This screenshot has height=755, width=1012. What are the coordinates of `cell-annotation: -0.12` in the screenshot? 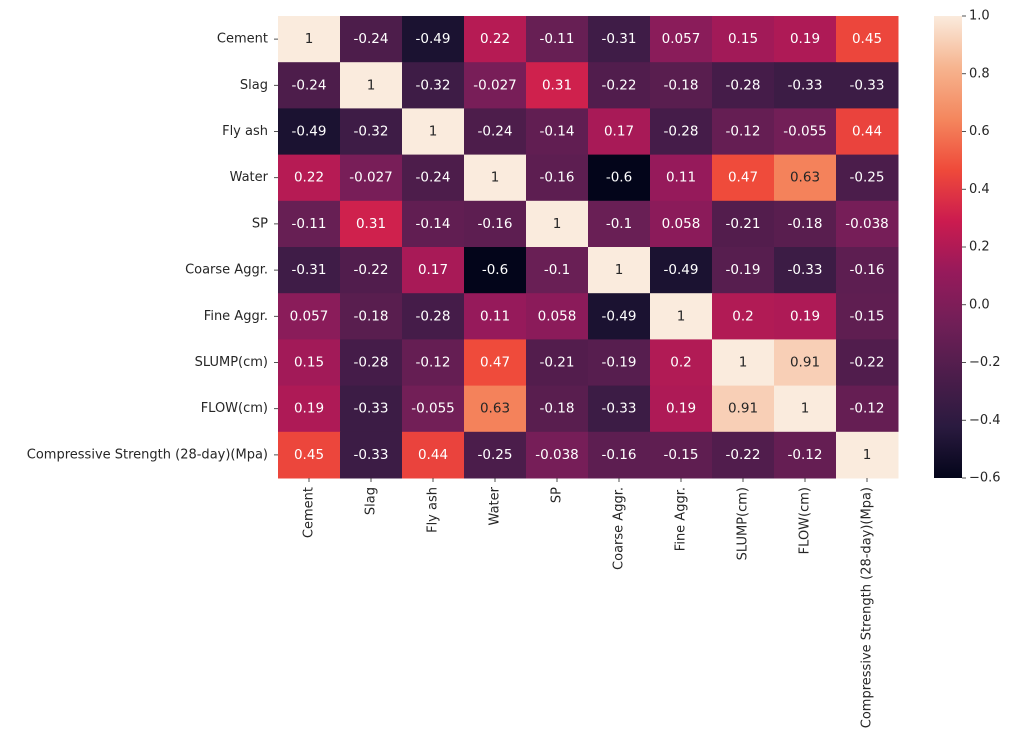 It's located at (805, 455).